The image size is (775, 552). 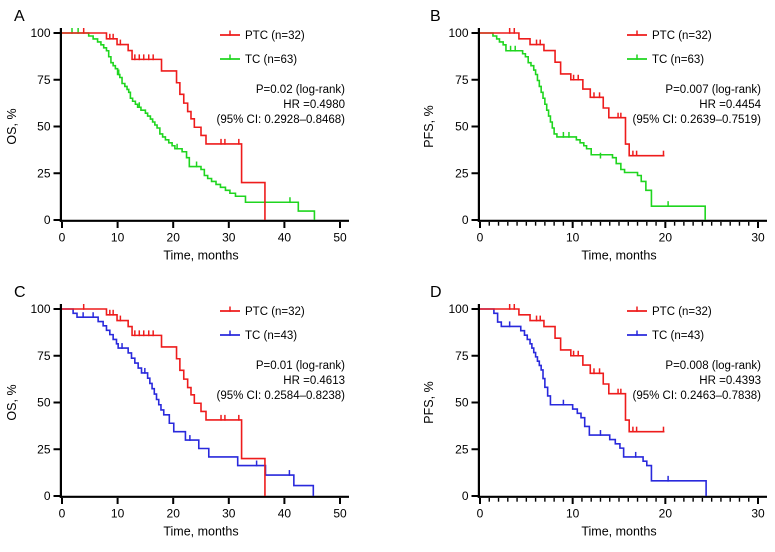 What do you see at coordinates (19, 16) in the screenshot?
I see `panel-label-a: A` at bounding box center [19, 16].